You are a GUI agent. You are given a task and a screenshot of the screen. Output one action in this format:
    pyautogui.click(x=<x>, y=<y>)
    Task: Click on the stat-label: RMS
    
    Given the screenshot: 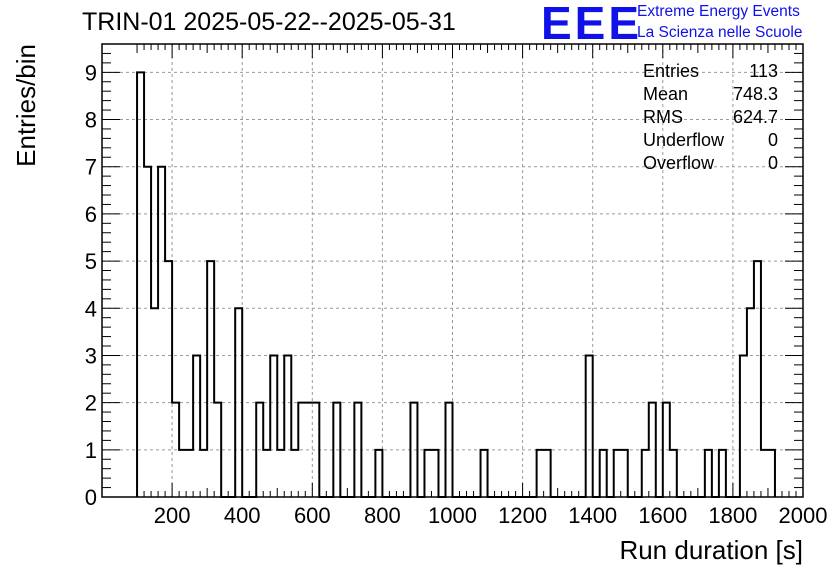 What is the action you would take?
    pyautogui.click(x=663, y=117)
    